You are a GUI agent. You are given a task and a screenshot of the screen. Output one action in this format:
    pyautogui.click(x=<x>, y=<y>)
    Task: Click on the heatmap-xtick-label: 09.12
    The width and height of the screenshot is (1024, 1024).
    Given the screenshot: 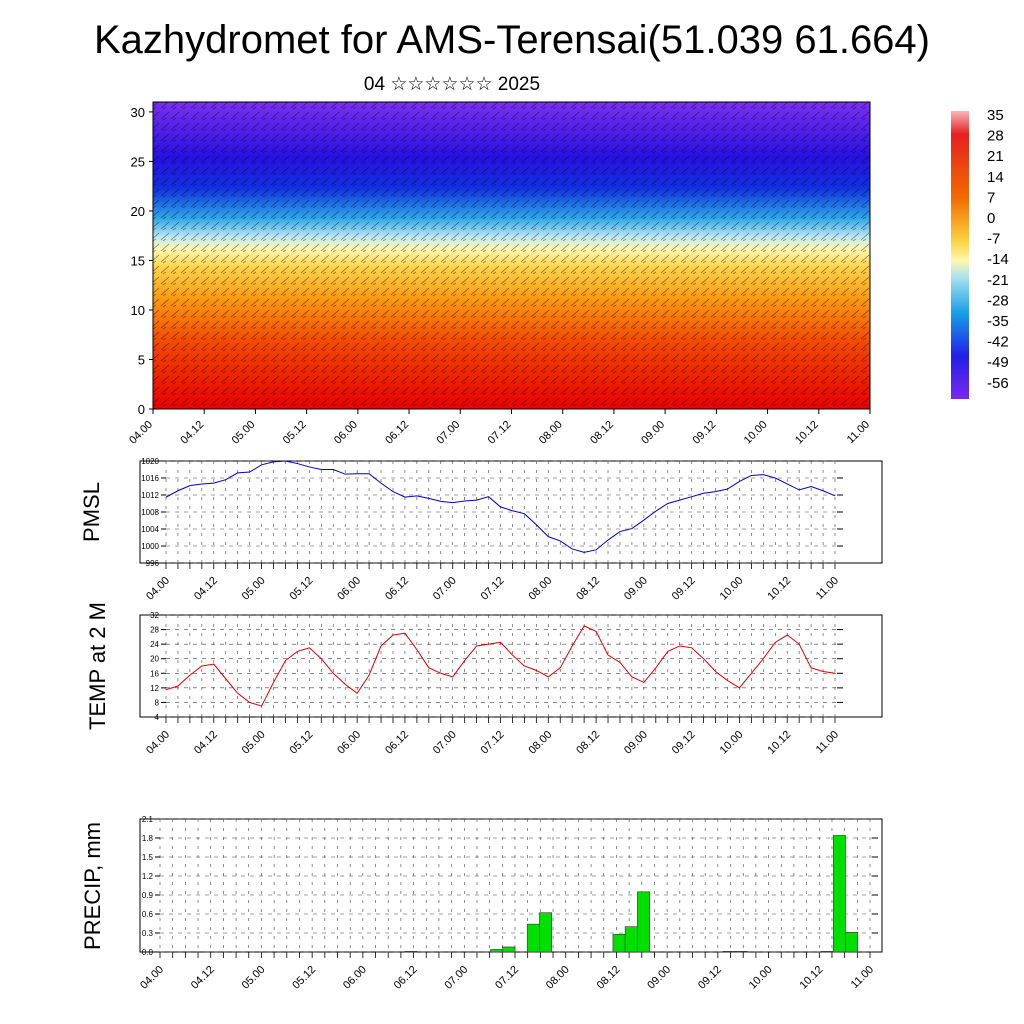 What is the action you would take?
    pyautogui.click(x=705, y=433)
    